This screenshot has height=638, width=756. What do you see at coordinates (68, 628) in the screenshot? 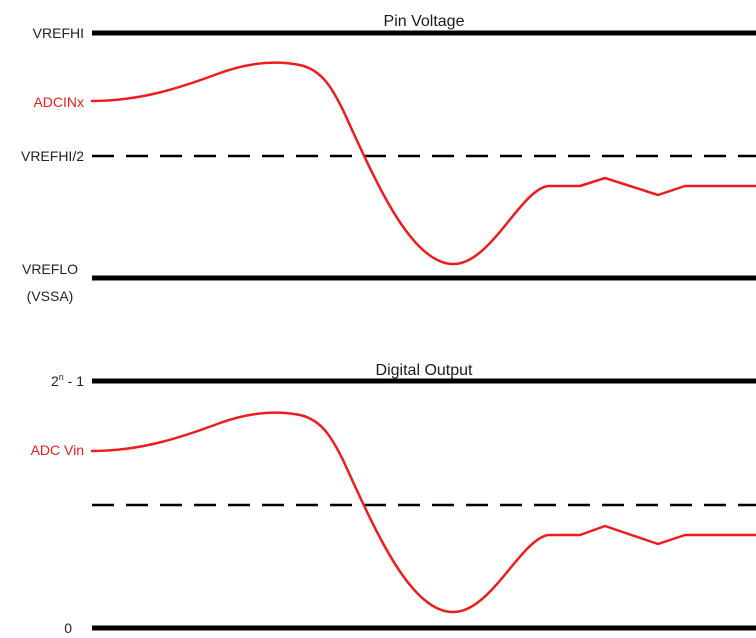
I see `zero-code-label: 0` at bounding box center [68, 628].